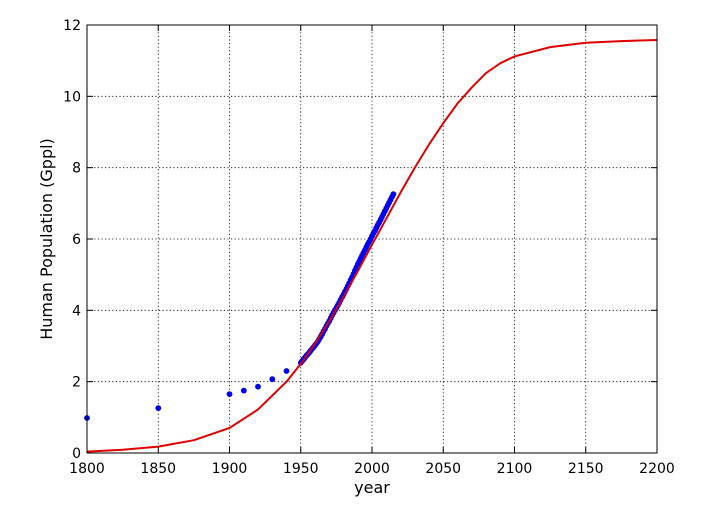  I want to click on y-tick-label: 4, so click(76, 311).